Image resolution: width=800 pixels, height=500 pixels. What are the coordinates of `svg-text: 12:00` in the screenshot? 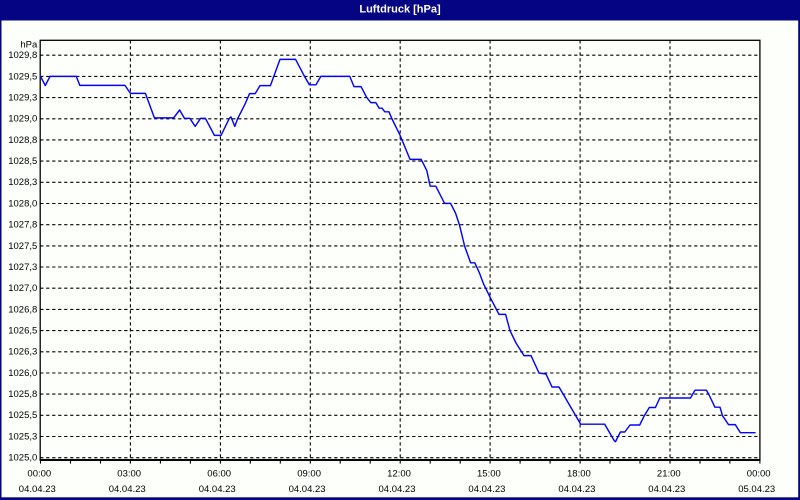 It's located at (399, 474).